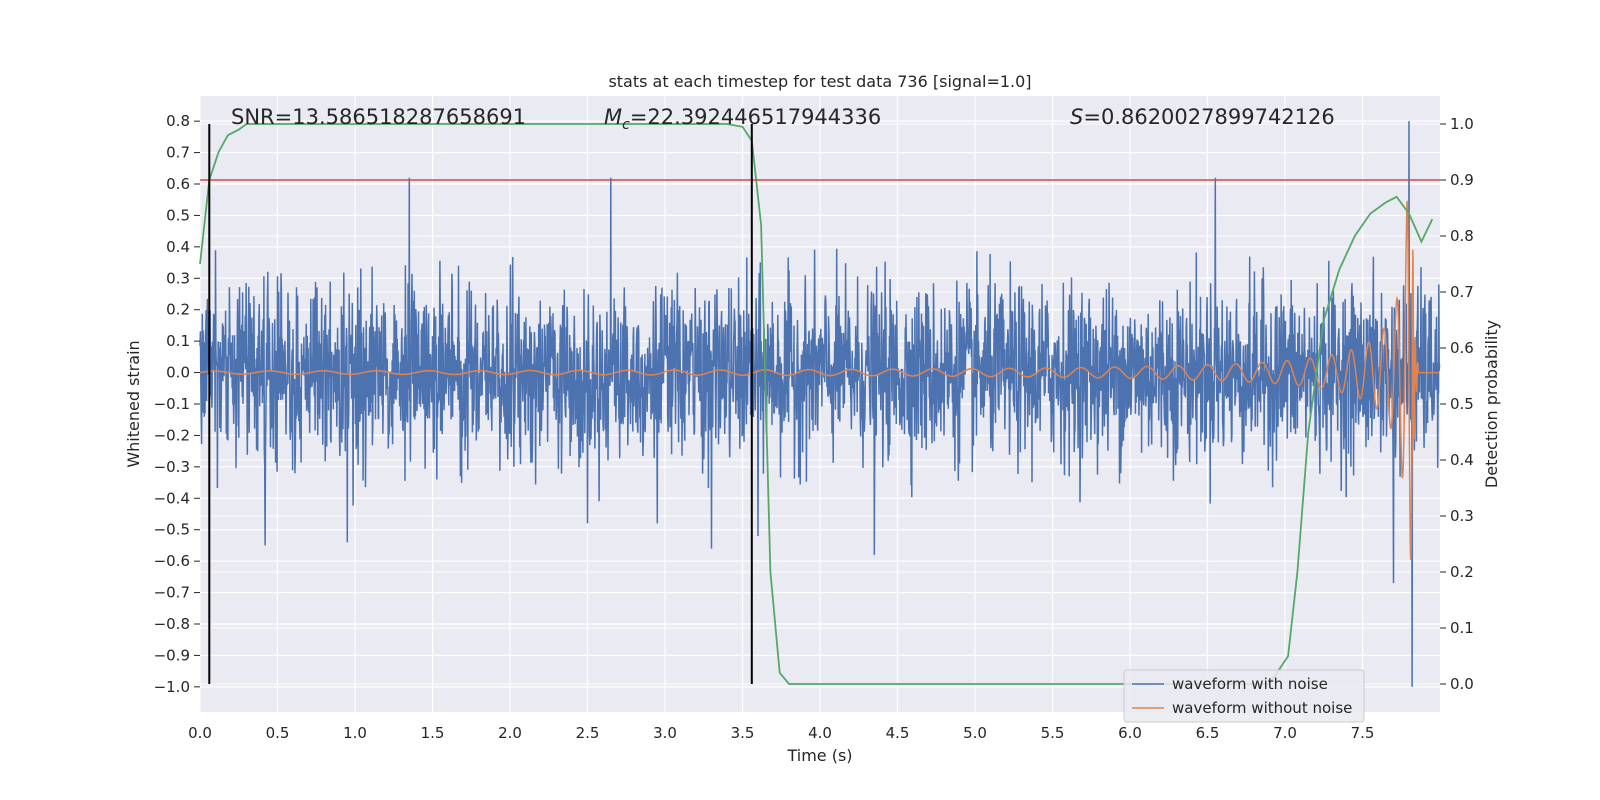 The image size is (1600, 800). I want to click on y-tick-label: −1.0, so click(172, 687).